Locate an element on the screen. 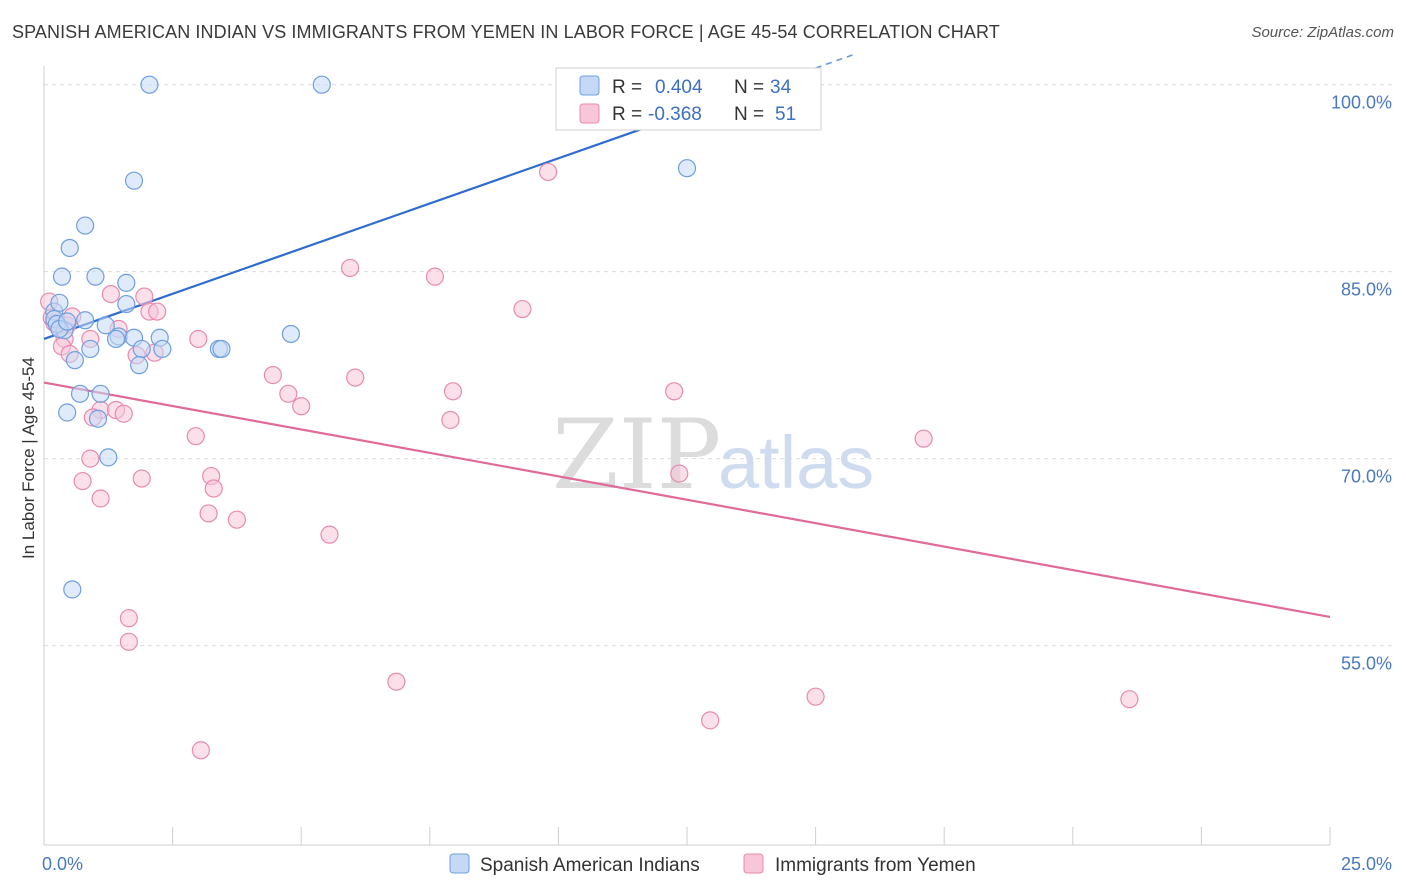 Image resolution: width=1406 pixels, height=892 pixels. y-tick-label-85: 85.0% is located at coordinates (1366, 290).